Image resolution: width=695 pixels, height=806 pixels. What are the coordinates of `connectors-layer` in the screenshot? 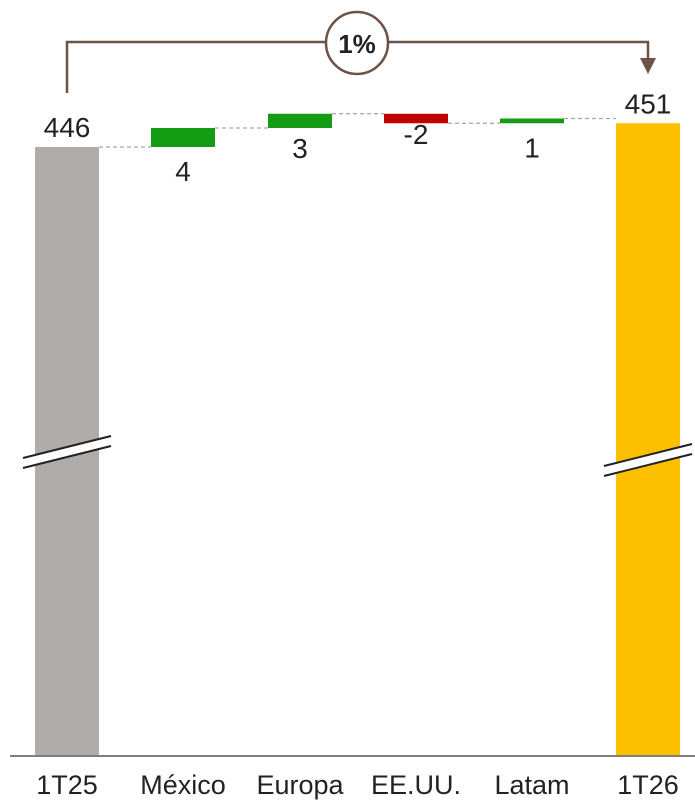 It's located at (357, 130).